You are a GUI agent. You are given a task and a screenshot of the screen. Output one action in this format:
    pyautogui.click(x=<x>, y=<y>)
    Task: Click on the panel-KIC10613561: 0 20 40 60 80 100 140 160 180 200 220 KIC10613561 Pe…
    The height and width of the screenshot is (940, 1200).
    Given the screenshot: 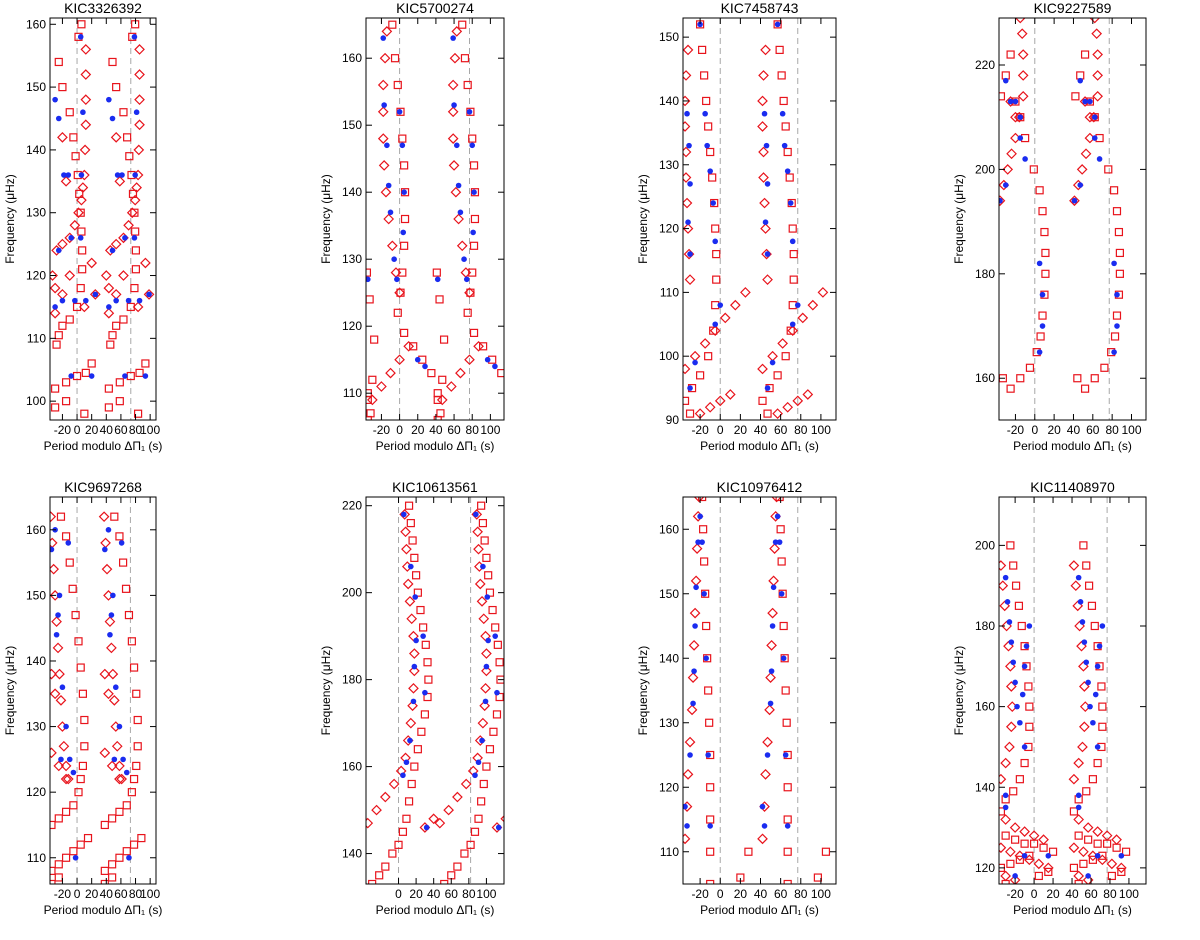 What is the action you would take?
    pyautogui.click(x=412, y=698)
    